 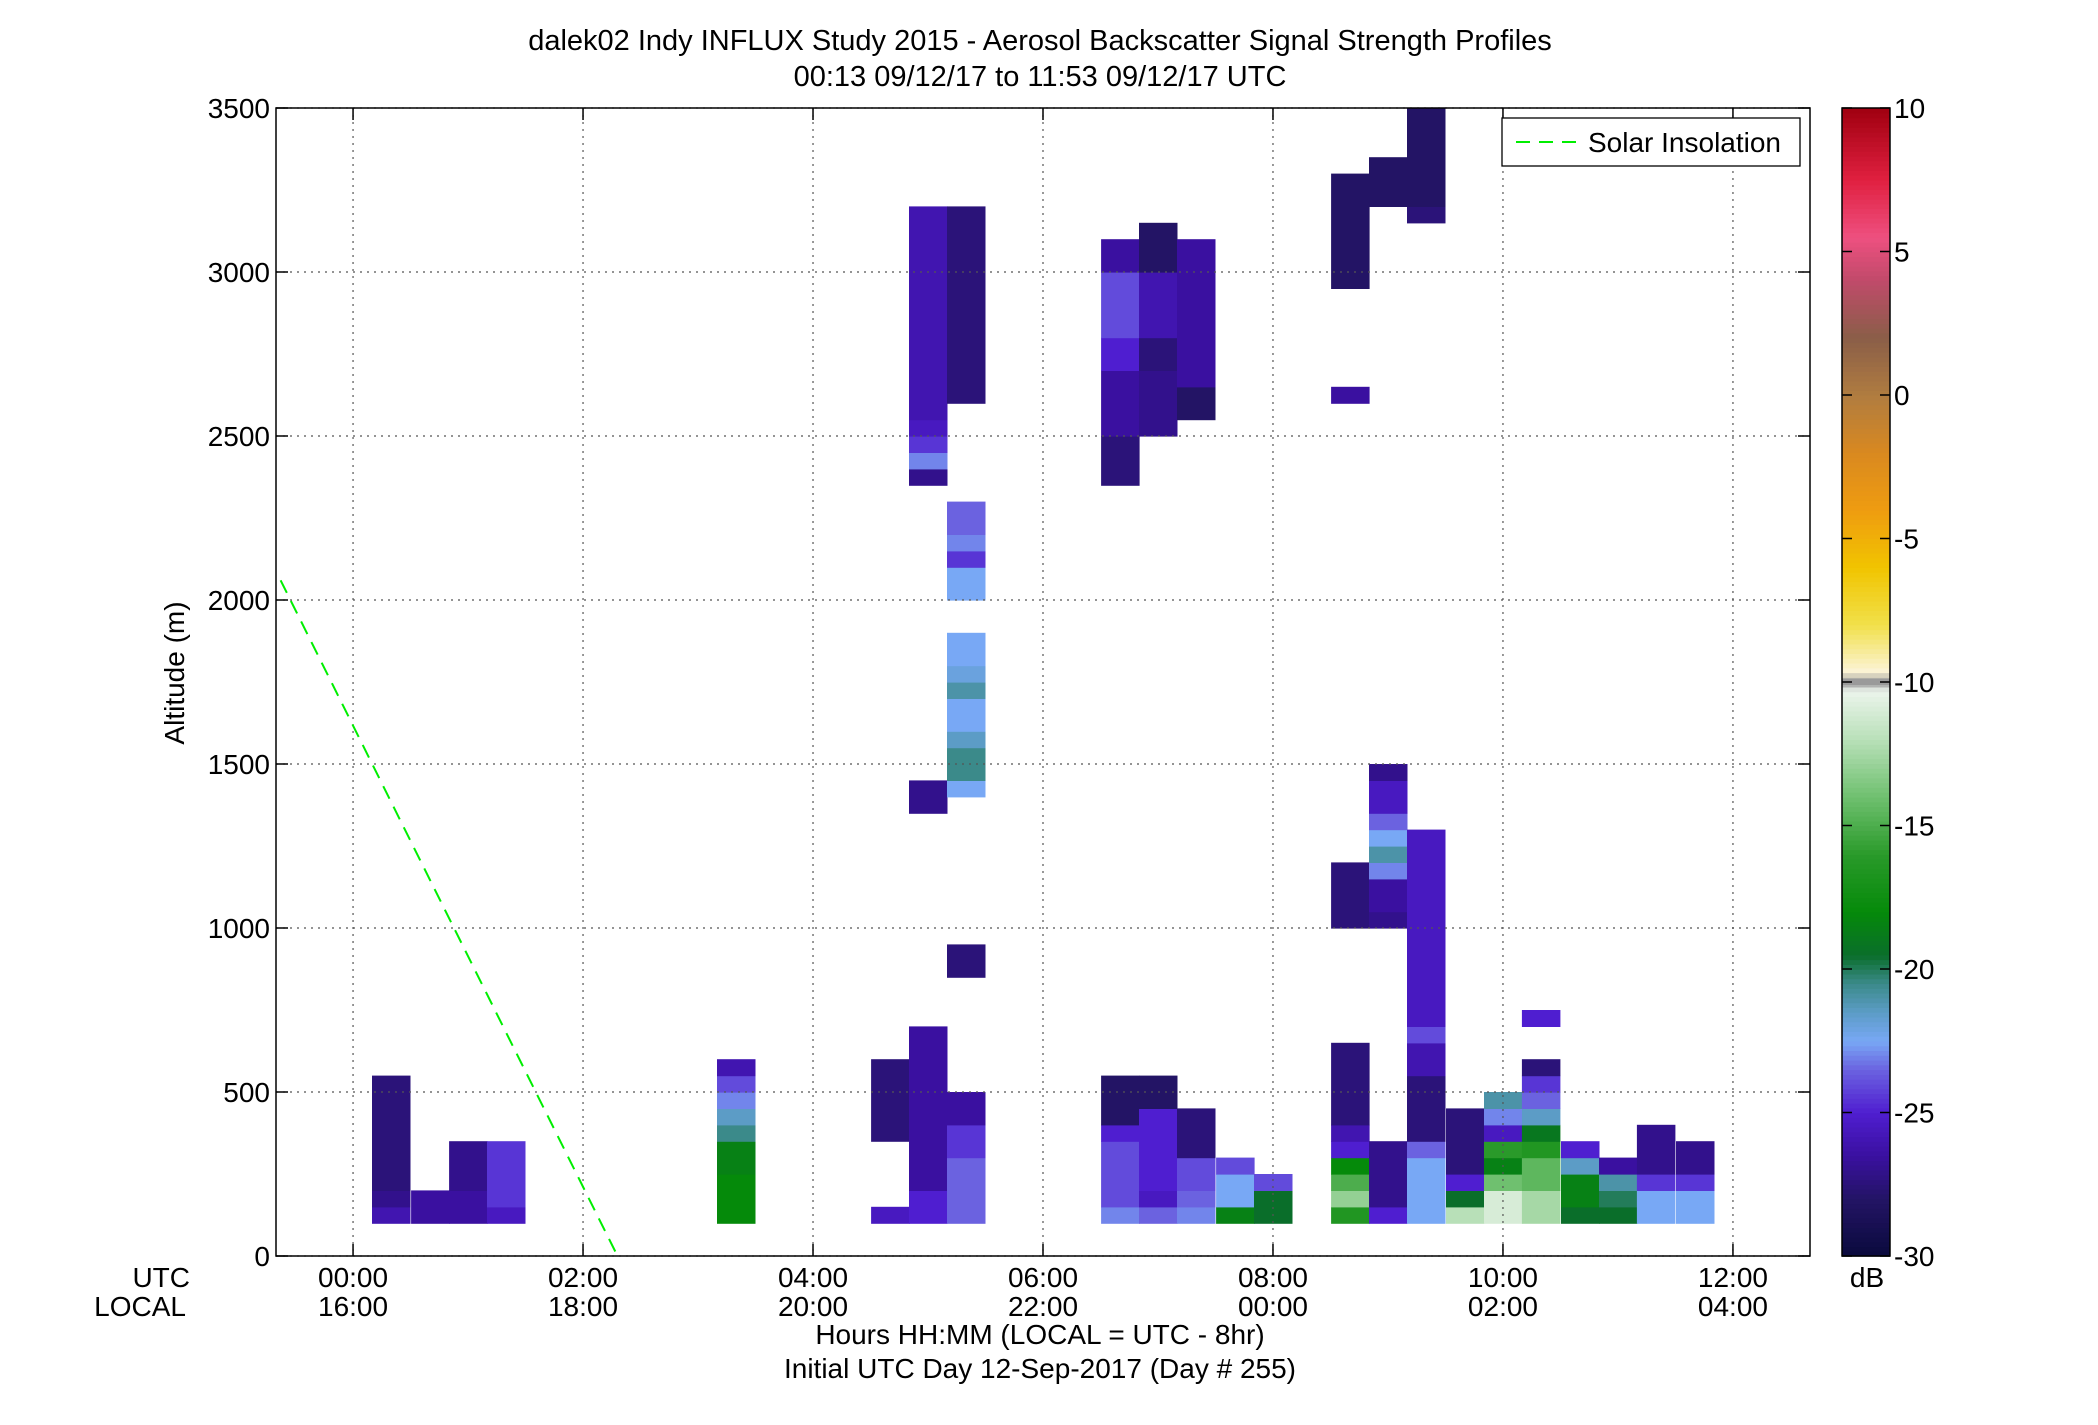 I want to click on x-tick-label-local: 02:00, so click(x=1503, y=1306).